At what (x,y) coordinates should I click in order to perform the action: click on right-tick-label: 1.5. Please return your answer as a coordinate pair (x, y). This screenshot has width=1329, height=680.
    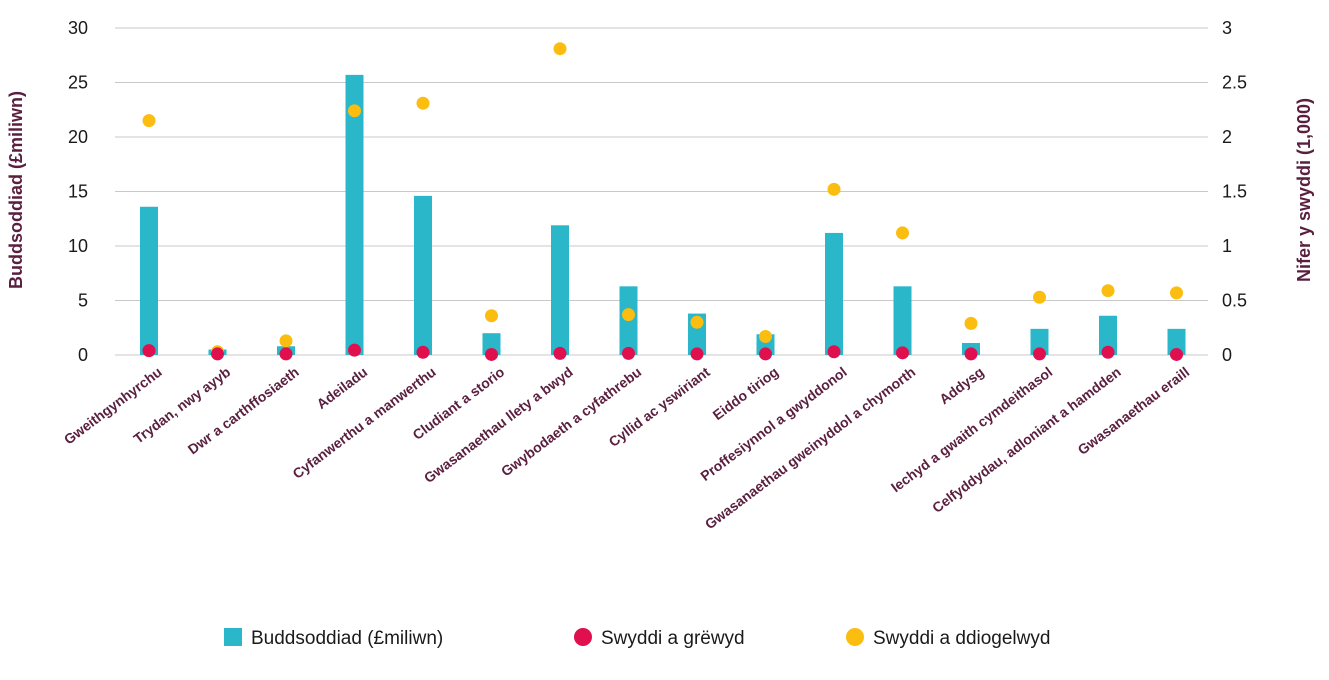
    Looking at the image, I should click on (1234, 192).